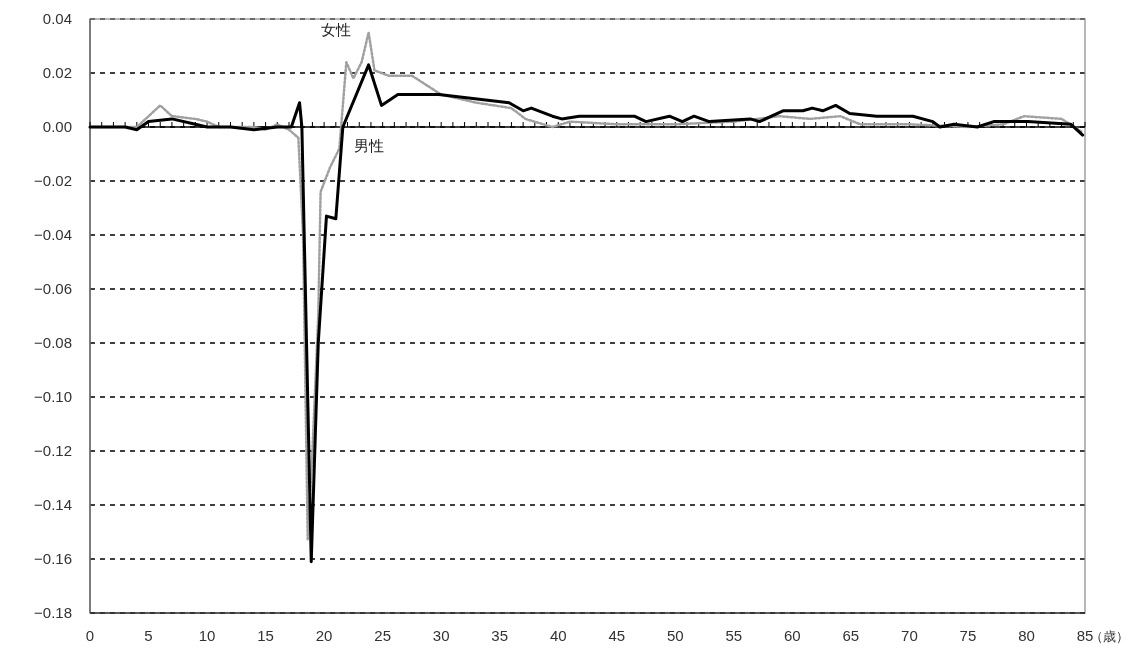 The width and height of the screenshot is (1146, 659). What do you see at coordinates (53, 342) in the screenshot?
I see `y-tick-label: −0.08` at bounding box center [53, 342].